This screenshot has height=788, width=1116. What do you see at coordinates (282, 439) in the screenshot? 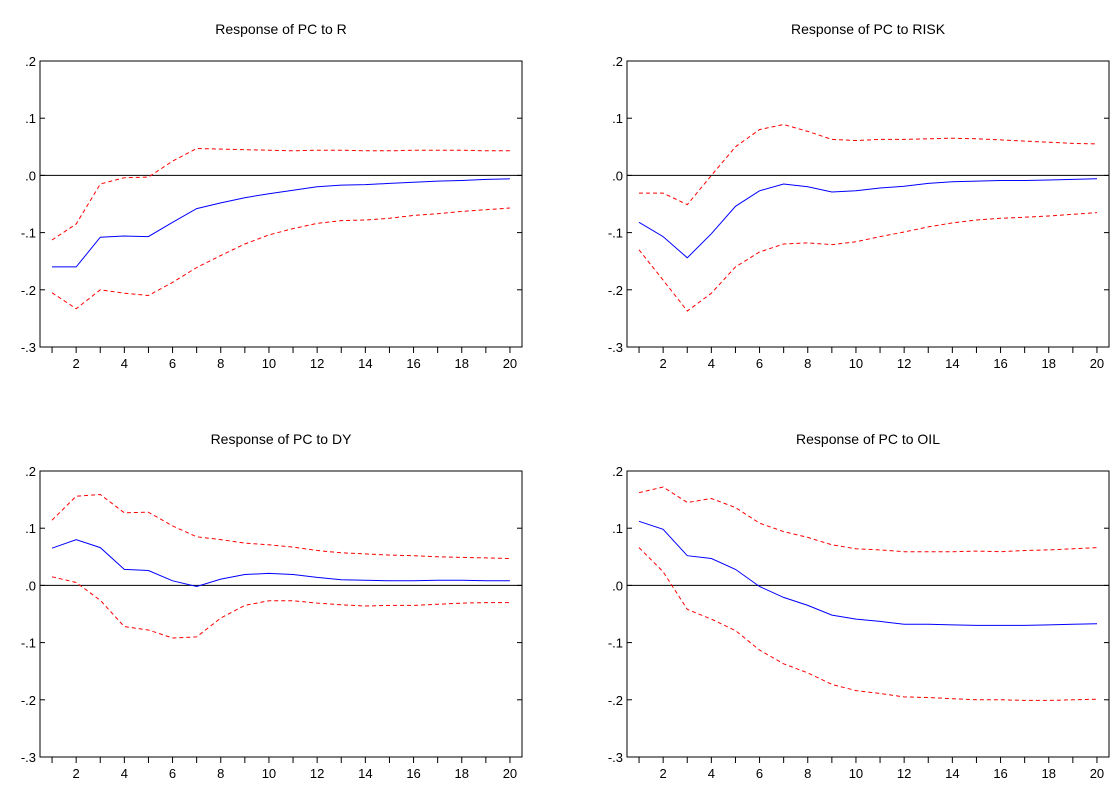
I see `chart-title: Response of PC to DY` at bounding box center [282, 439].